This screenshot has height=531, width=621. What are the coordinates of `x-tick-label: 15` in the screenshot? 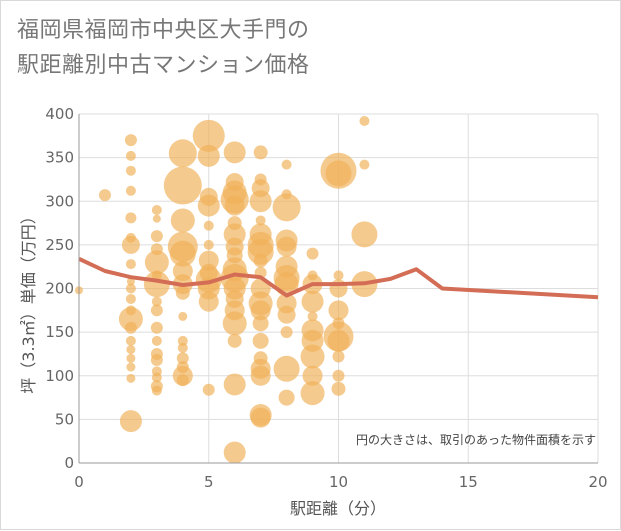 It's located at (468, 482).